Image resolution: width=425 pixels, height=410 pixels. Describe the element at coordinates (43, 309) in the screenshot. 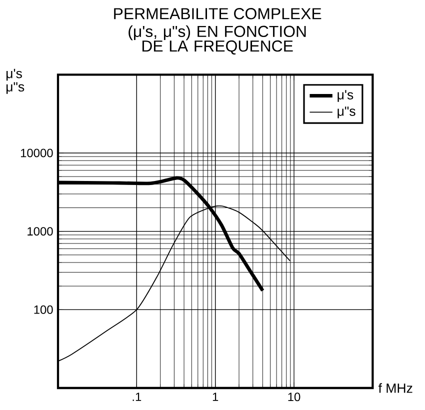

I see `y-tick-label: 100` at that location.